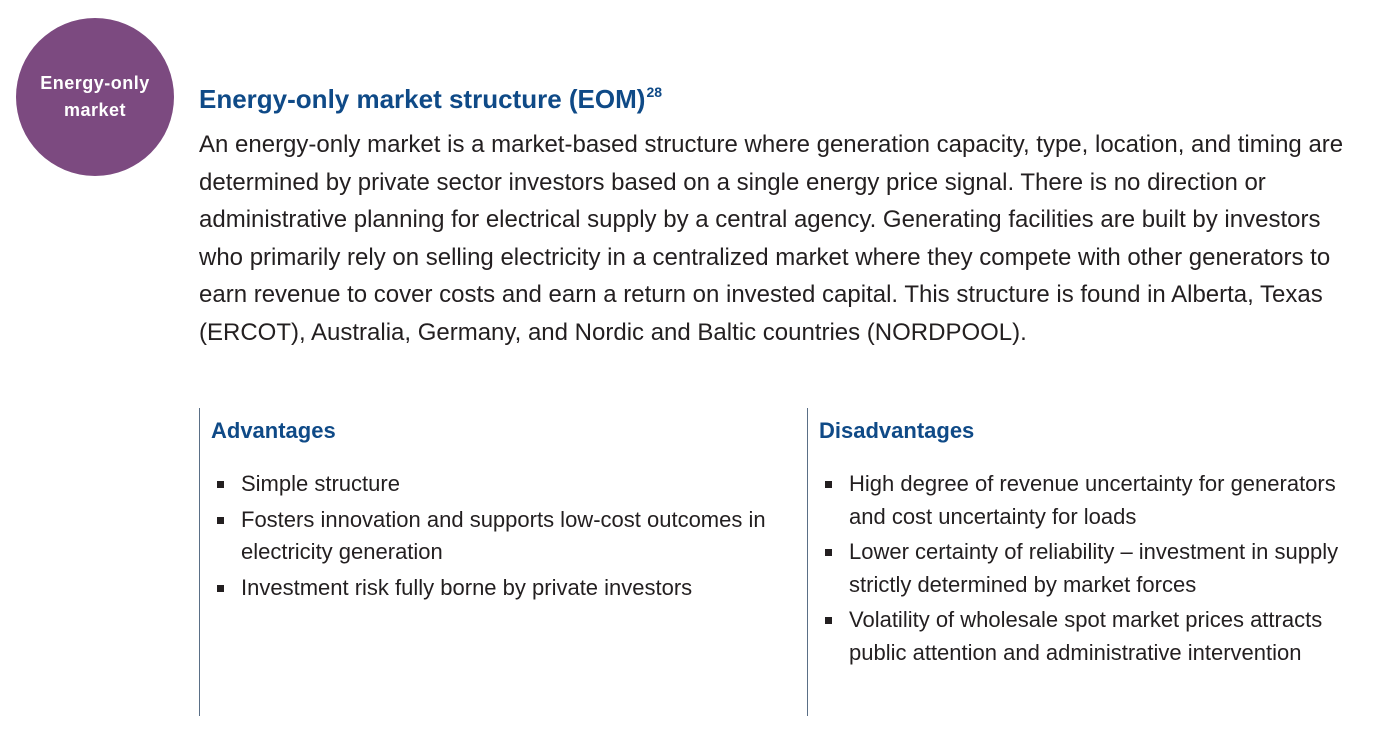 This screenshot has width=1373, height=734. Describe the element at coordinates (273, 430) in the screenshot. I see `advantages-heading: Advantages` at that location.